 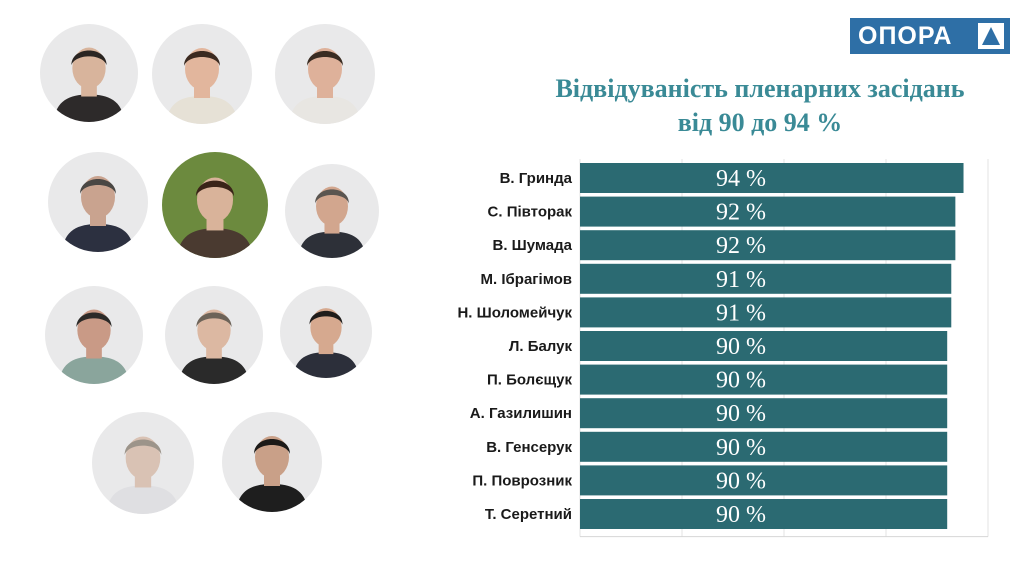 What do you see at coordinates (522, 480) in the screenshot?
I see `category-label: П. Поврозник` at bounding box center [522, 480].